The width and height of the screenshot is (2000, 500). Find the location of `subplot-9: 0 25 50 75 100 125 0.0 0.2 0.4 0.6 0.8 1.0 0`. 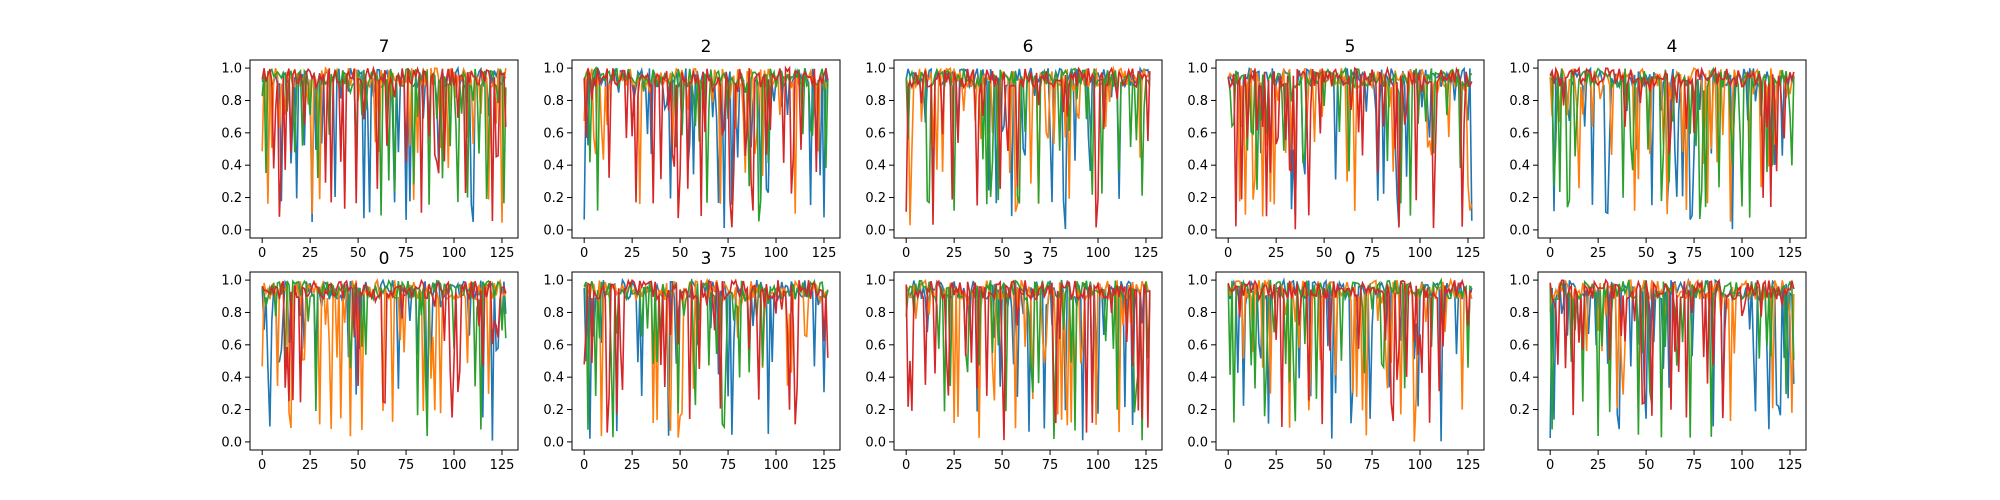

subplot-9: 0 25 50 75 100 125 0.0 0.2 0.4 0.6 0.8 1.0 0 is located at coordinates (1336, 361).